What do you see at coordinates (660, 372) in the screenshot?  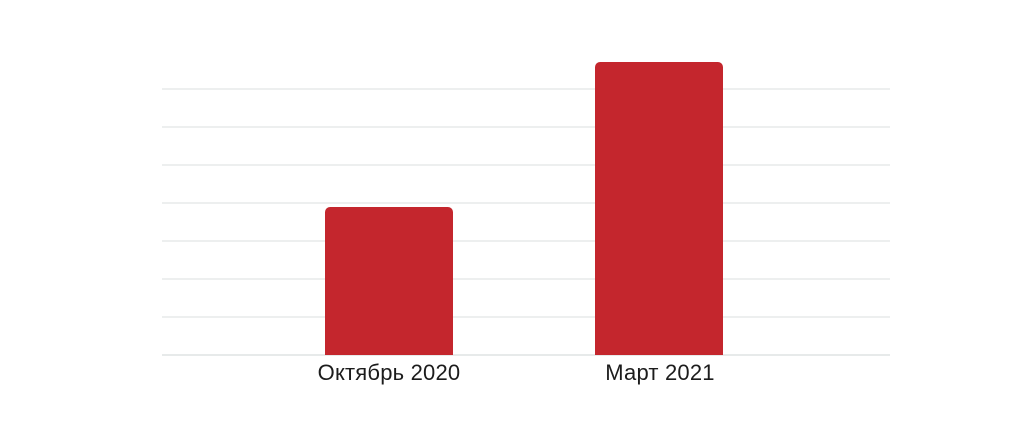 I see `x-axis-label-march-2021: Март 2021` at bounding box center [660, 372].